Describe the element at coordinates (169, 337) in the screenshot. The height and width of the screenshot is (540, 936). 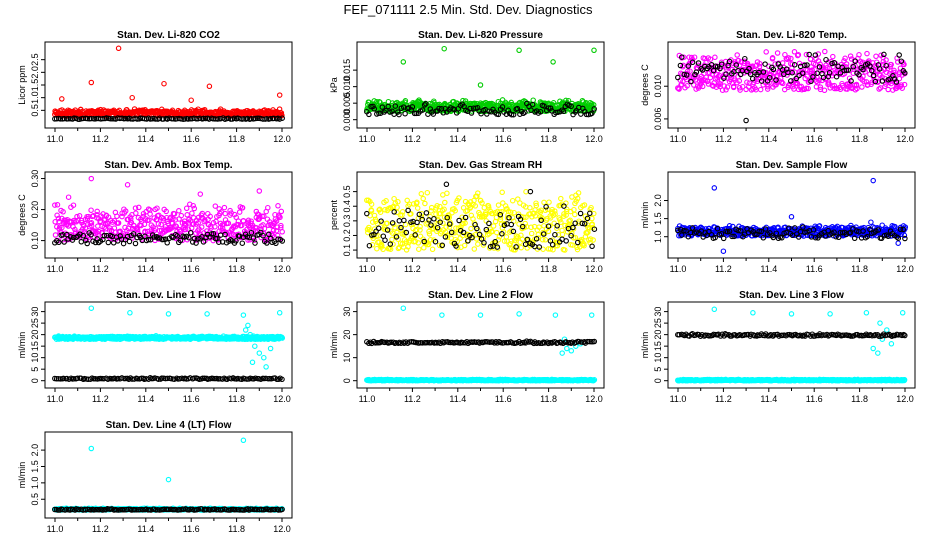
I see `series-cyan` at that location.